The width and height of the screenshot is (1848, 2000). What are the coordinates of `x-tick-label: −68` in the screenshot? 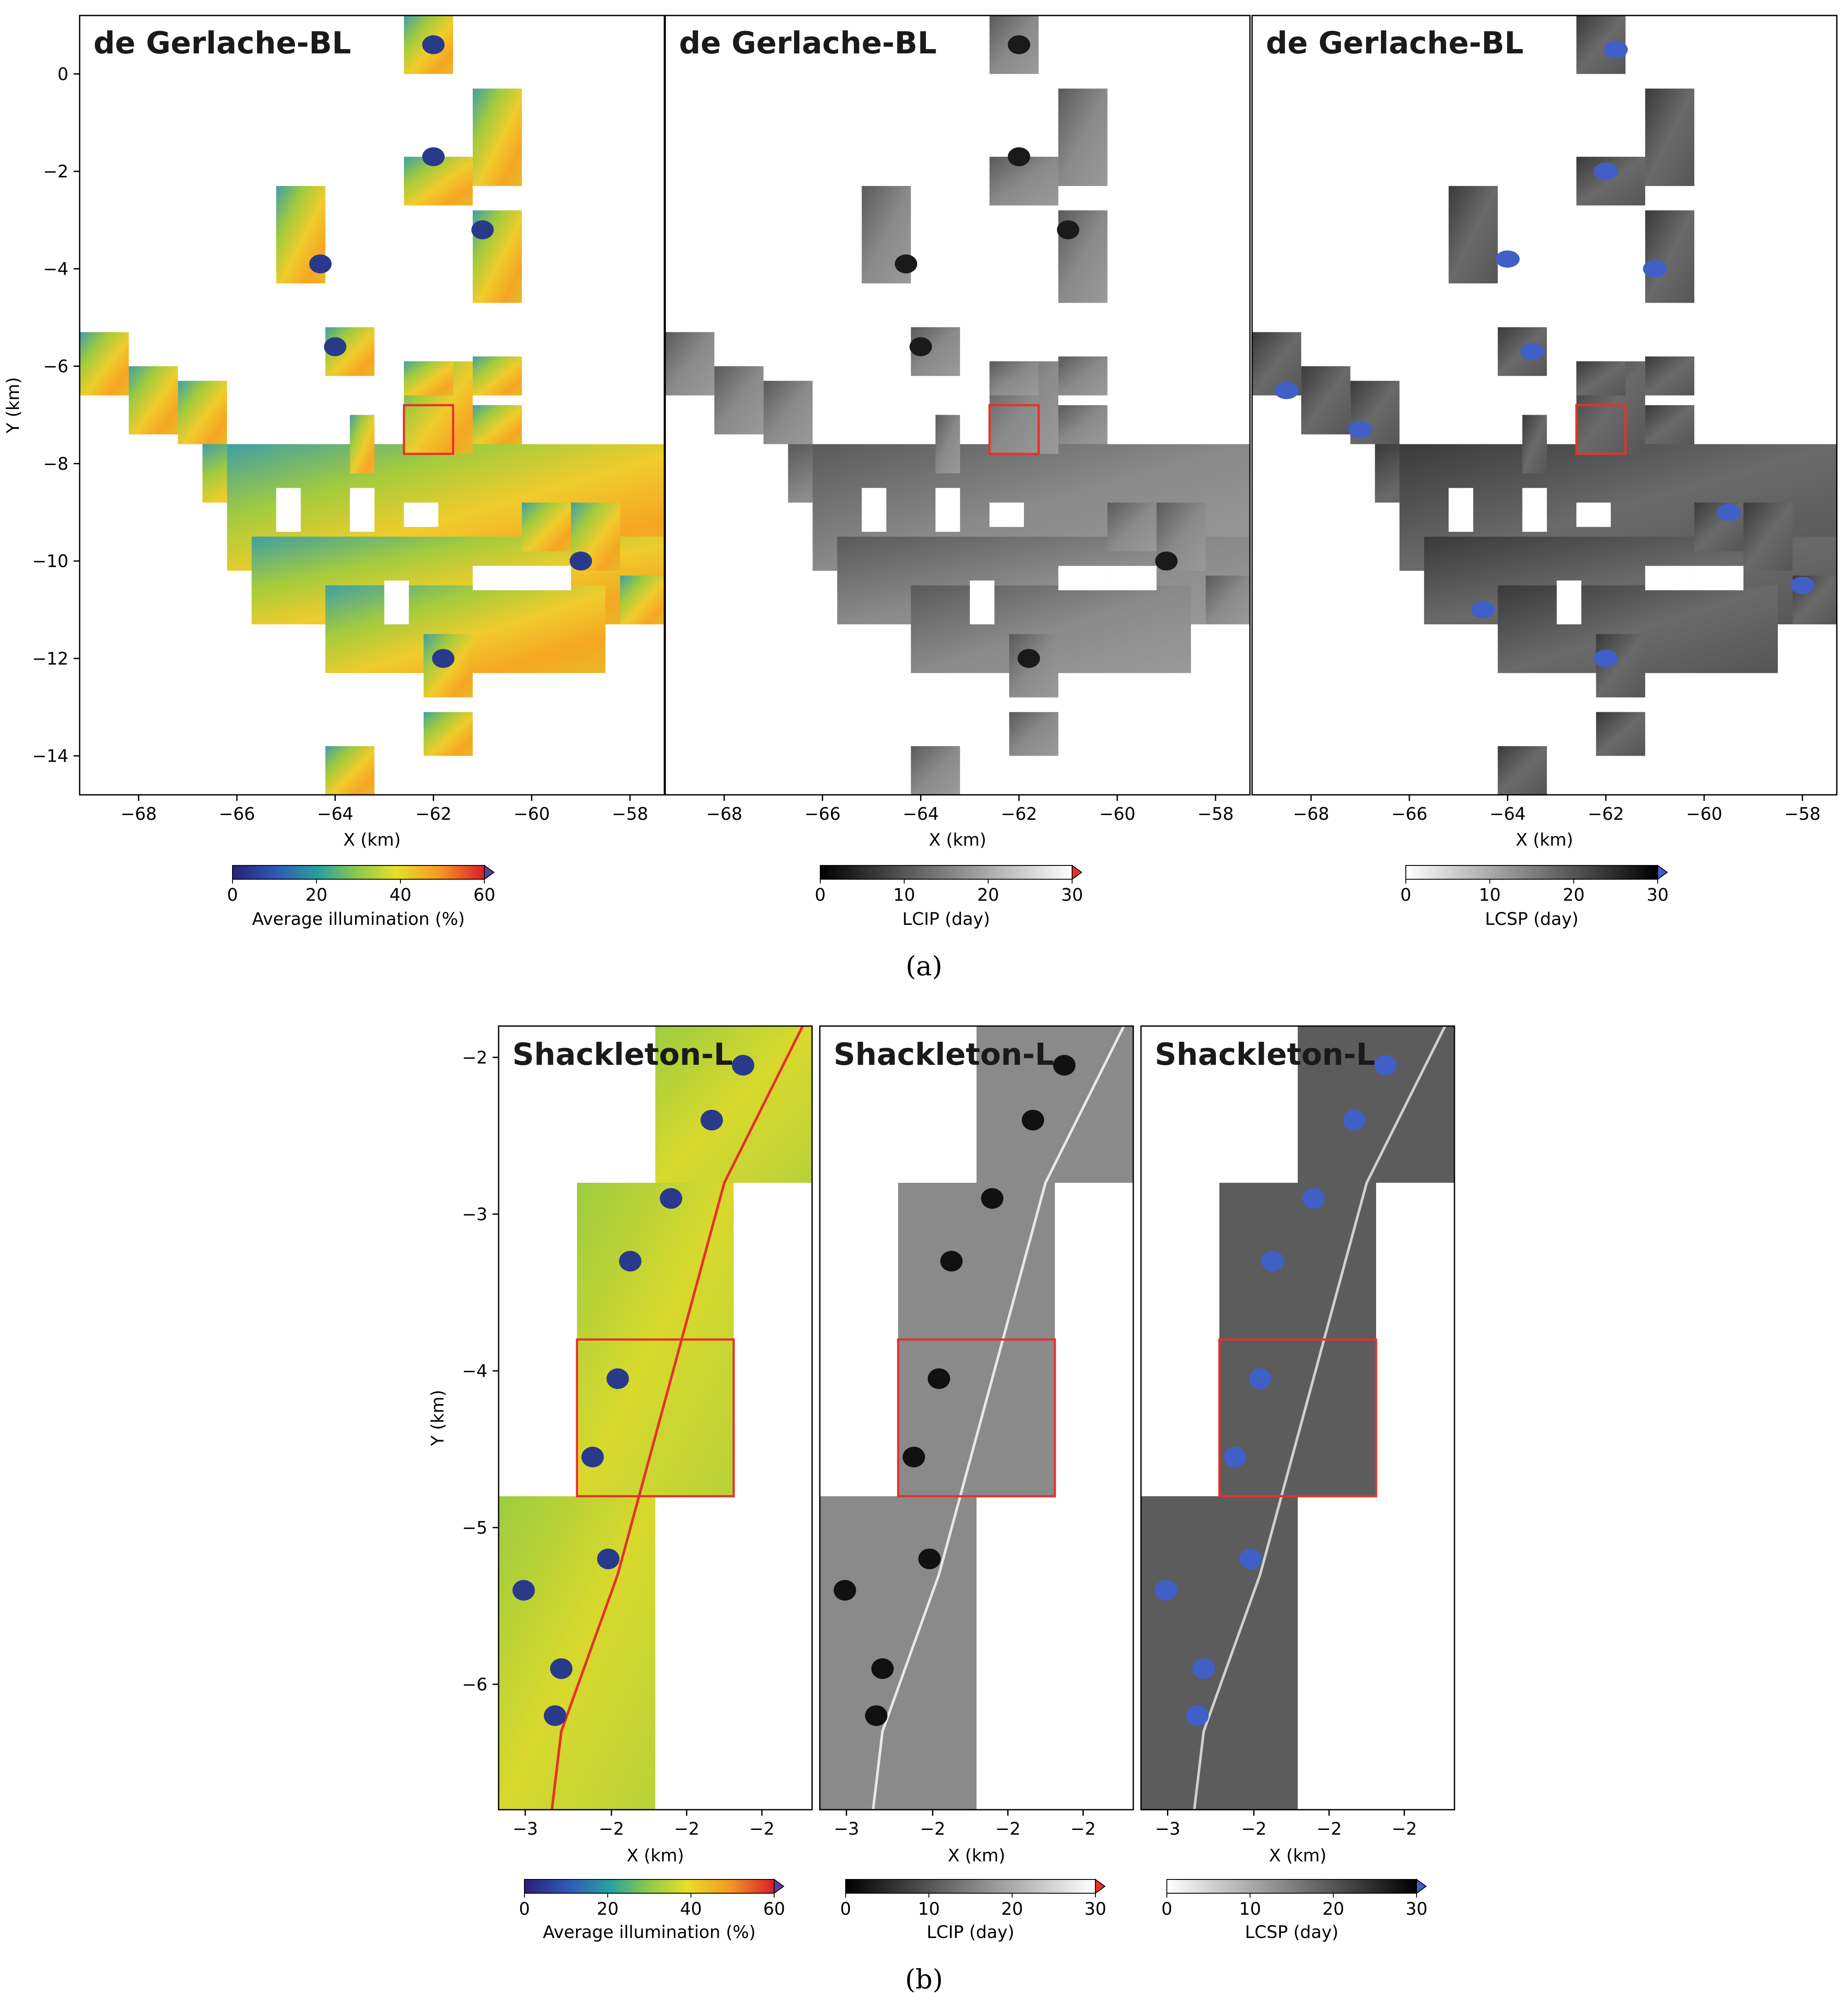 It's located at (139, 814).